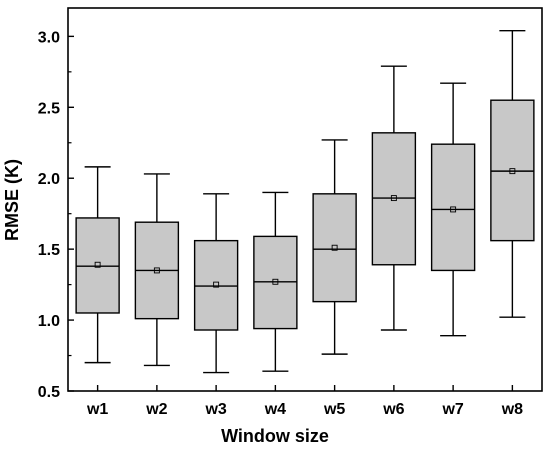  Describe the element at coordinates (334, 409) in the screenshot. I see `x-tick-label: w5` at that location.